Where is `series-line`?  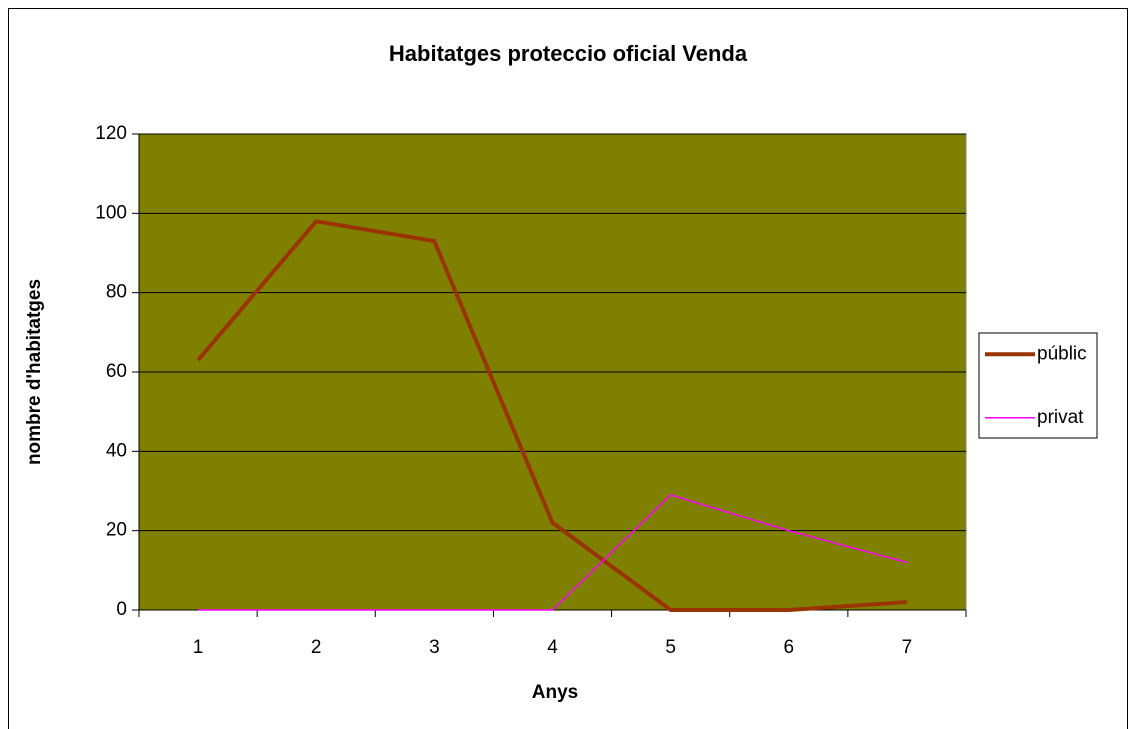
series-line is located at coordinates (553, 552).